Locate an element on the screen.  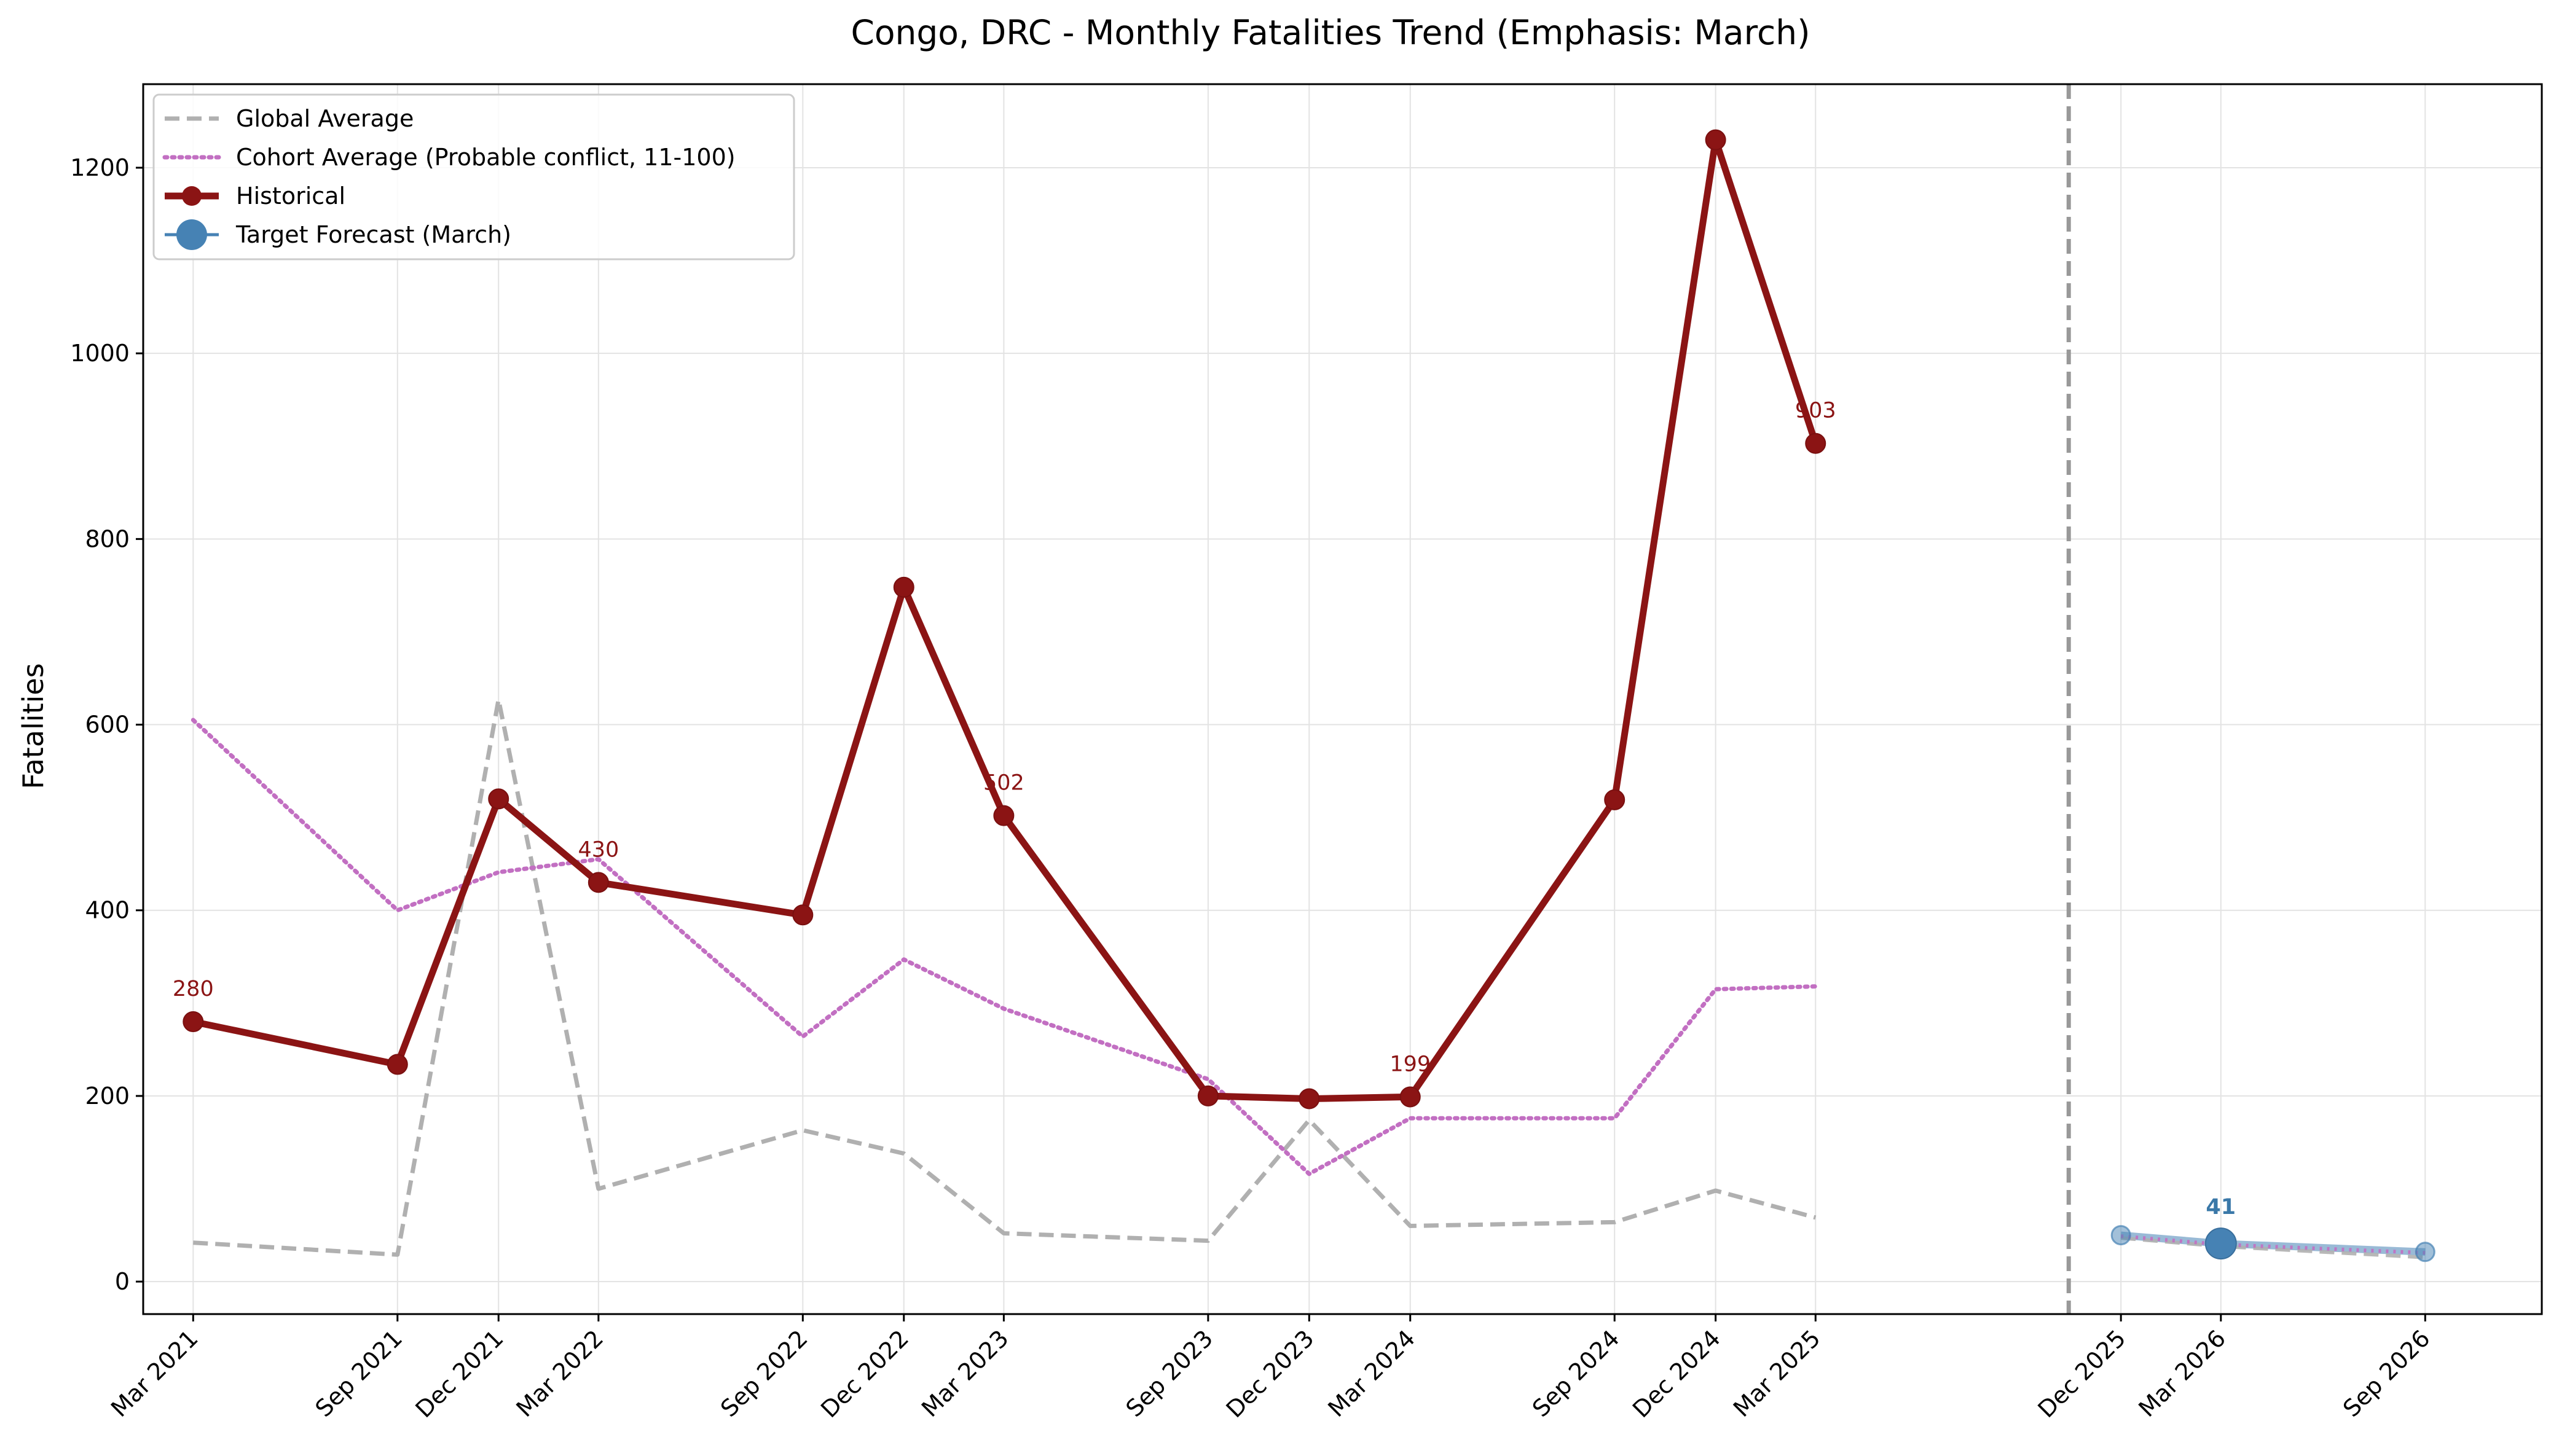
data-label: 502 is located at coordinates (1003, 783).